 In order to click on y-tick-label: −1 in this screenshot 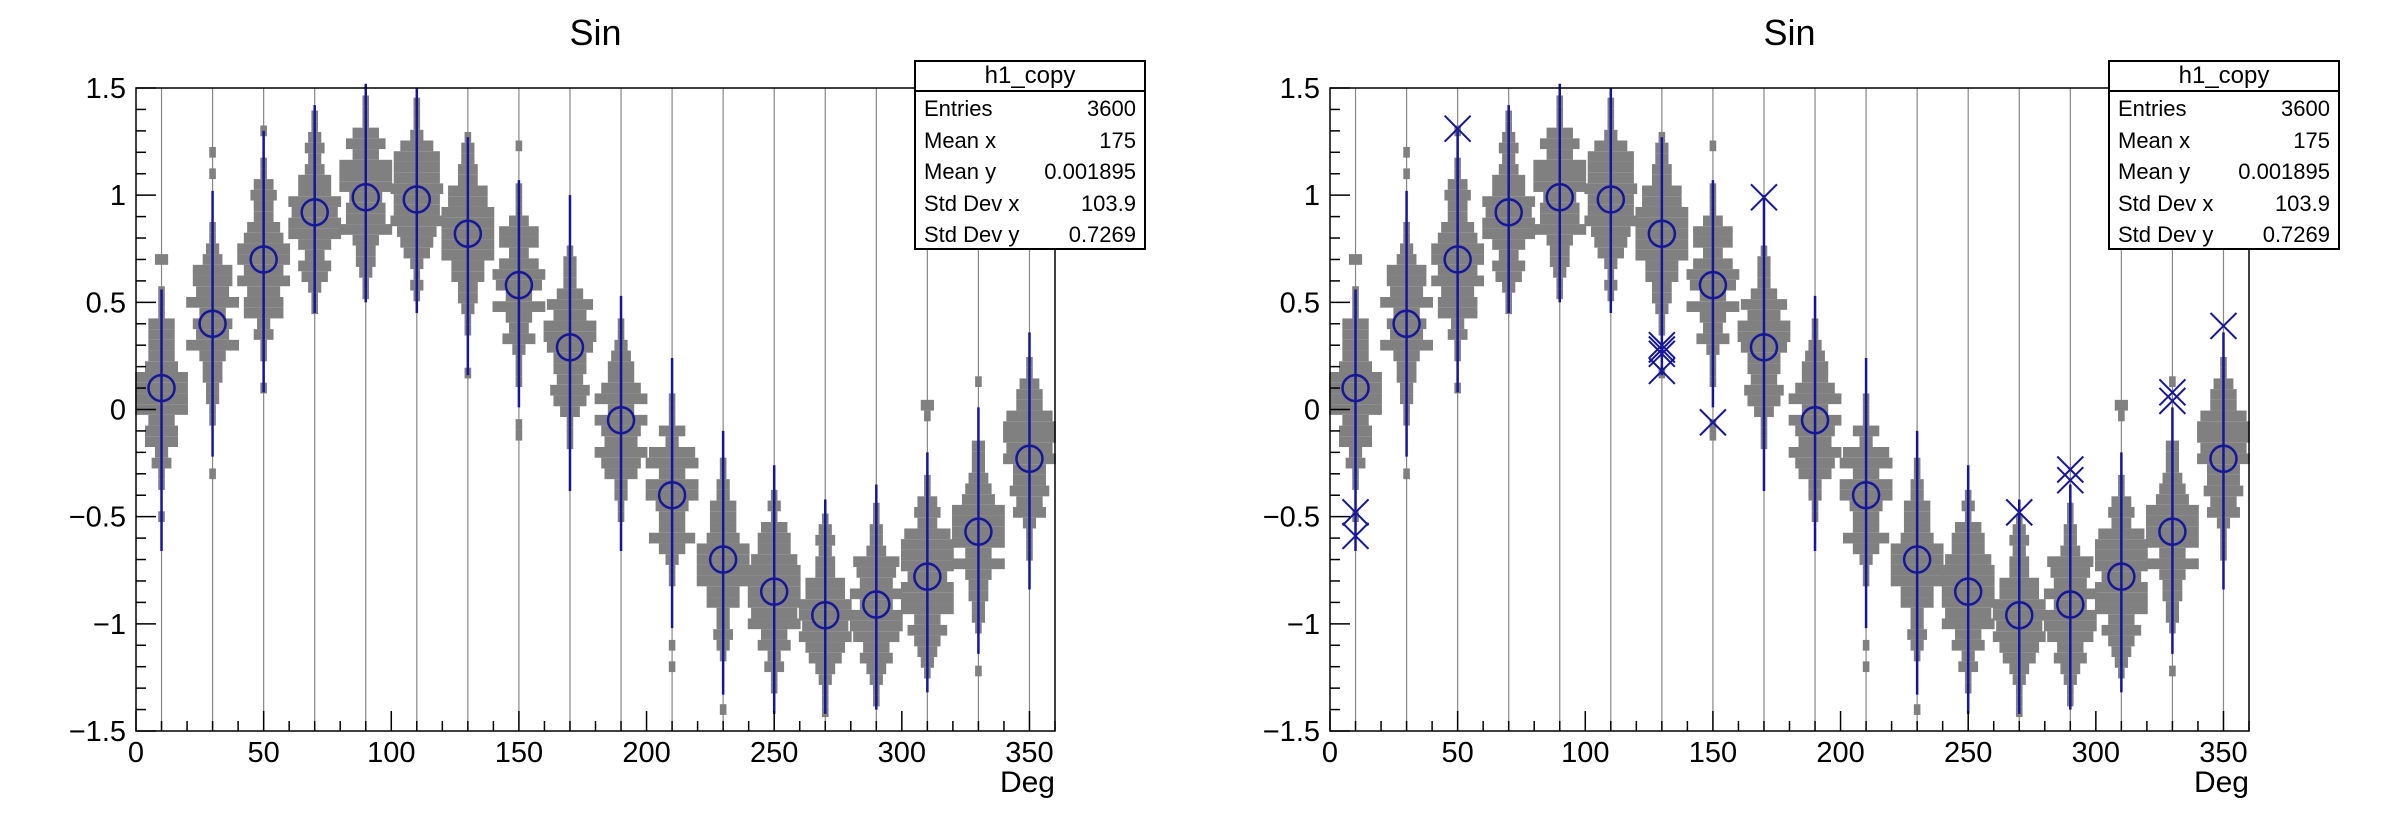, I will do `click(1303, 625)`.